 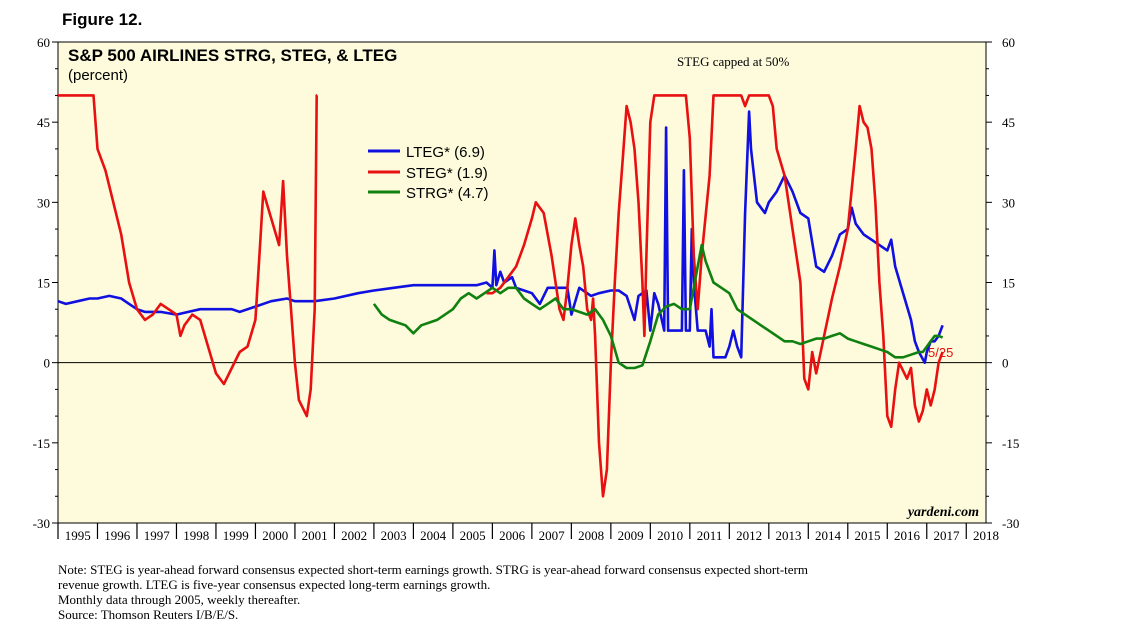 What do you see at coordinates (354, 535) in the screenshot?
I see `x-tick-label: 2002` at bounding box center [354, 535].